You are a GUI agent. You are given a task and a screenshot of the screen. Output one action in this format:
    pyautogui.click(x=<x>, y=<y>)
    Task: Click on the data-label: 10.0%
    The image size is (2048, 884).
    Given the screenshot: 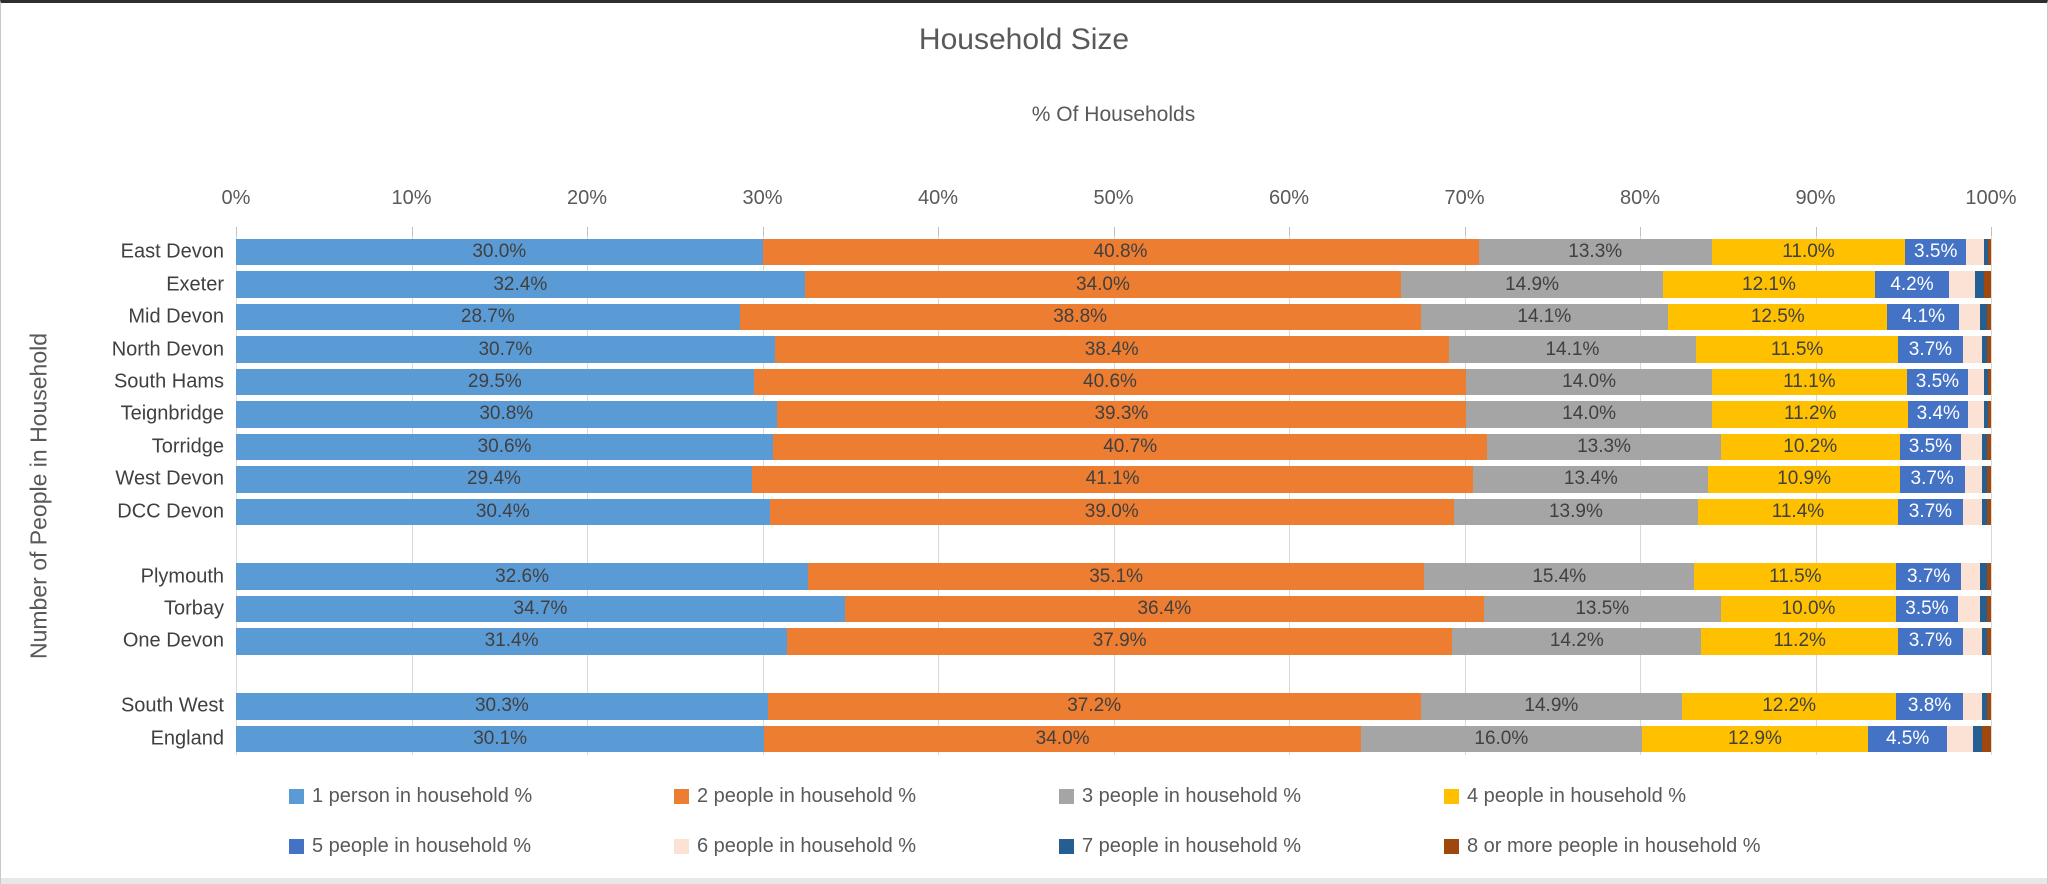 What is the action you would take?
    pyautogui.click(x=1808, y=609)
    